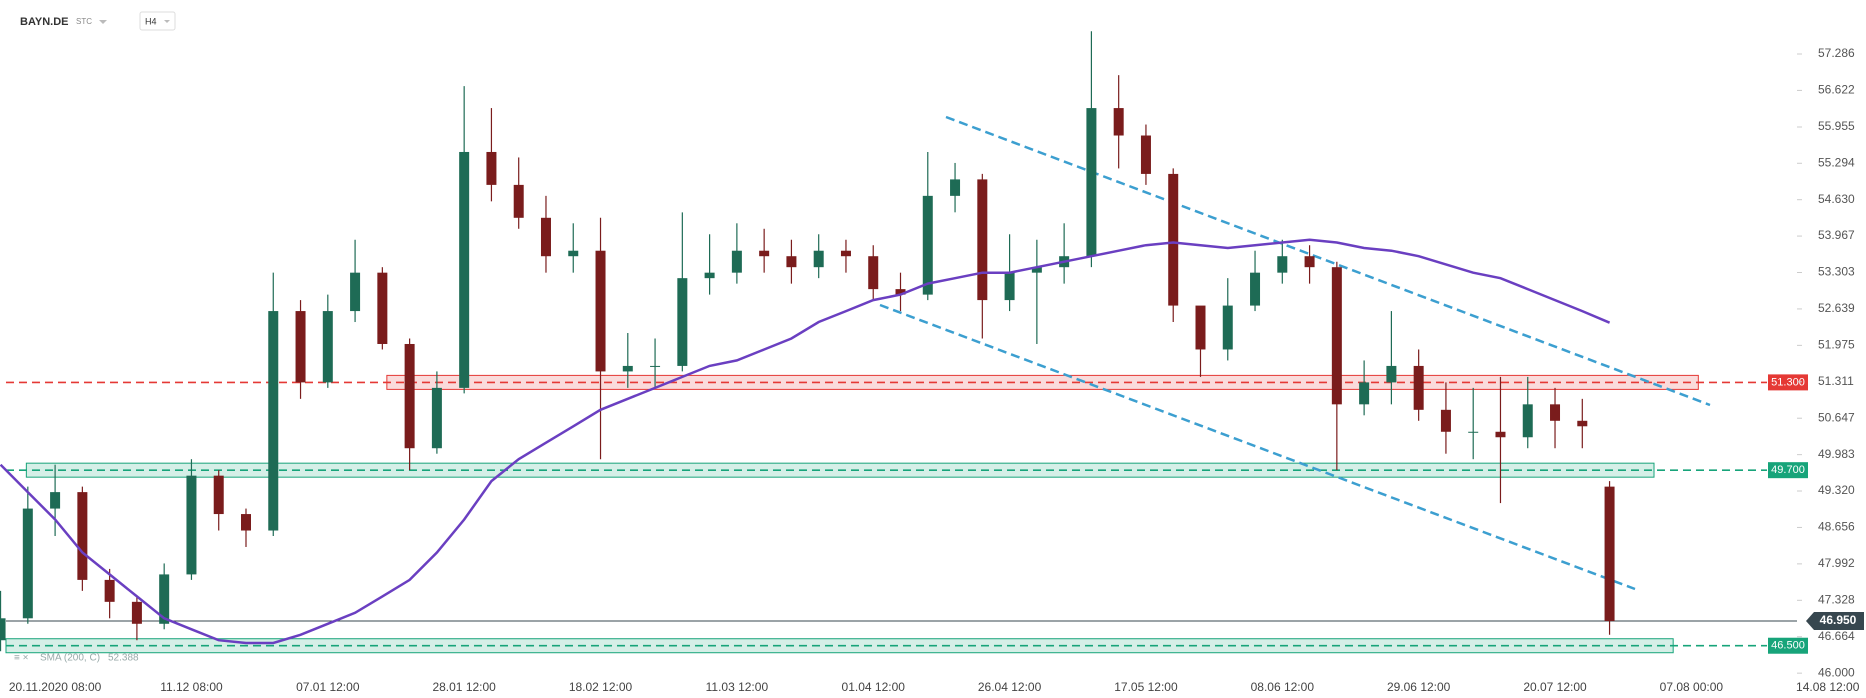  What do you see at coordinates (1419, 687) in the screenshot?
I see `x-tick-label: 29.06 12:00` at bounding box center [1419, 687].